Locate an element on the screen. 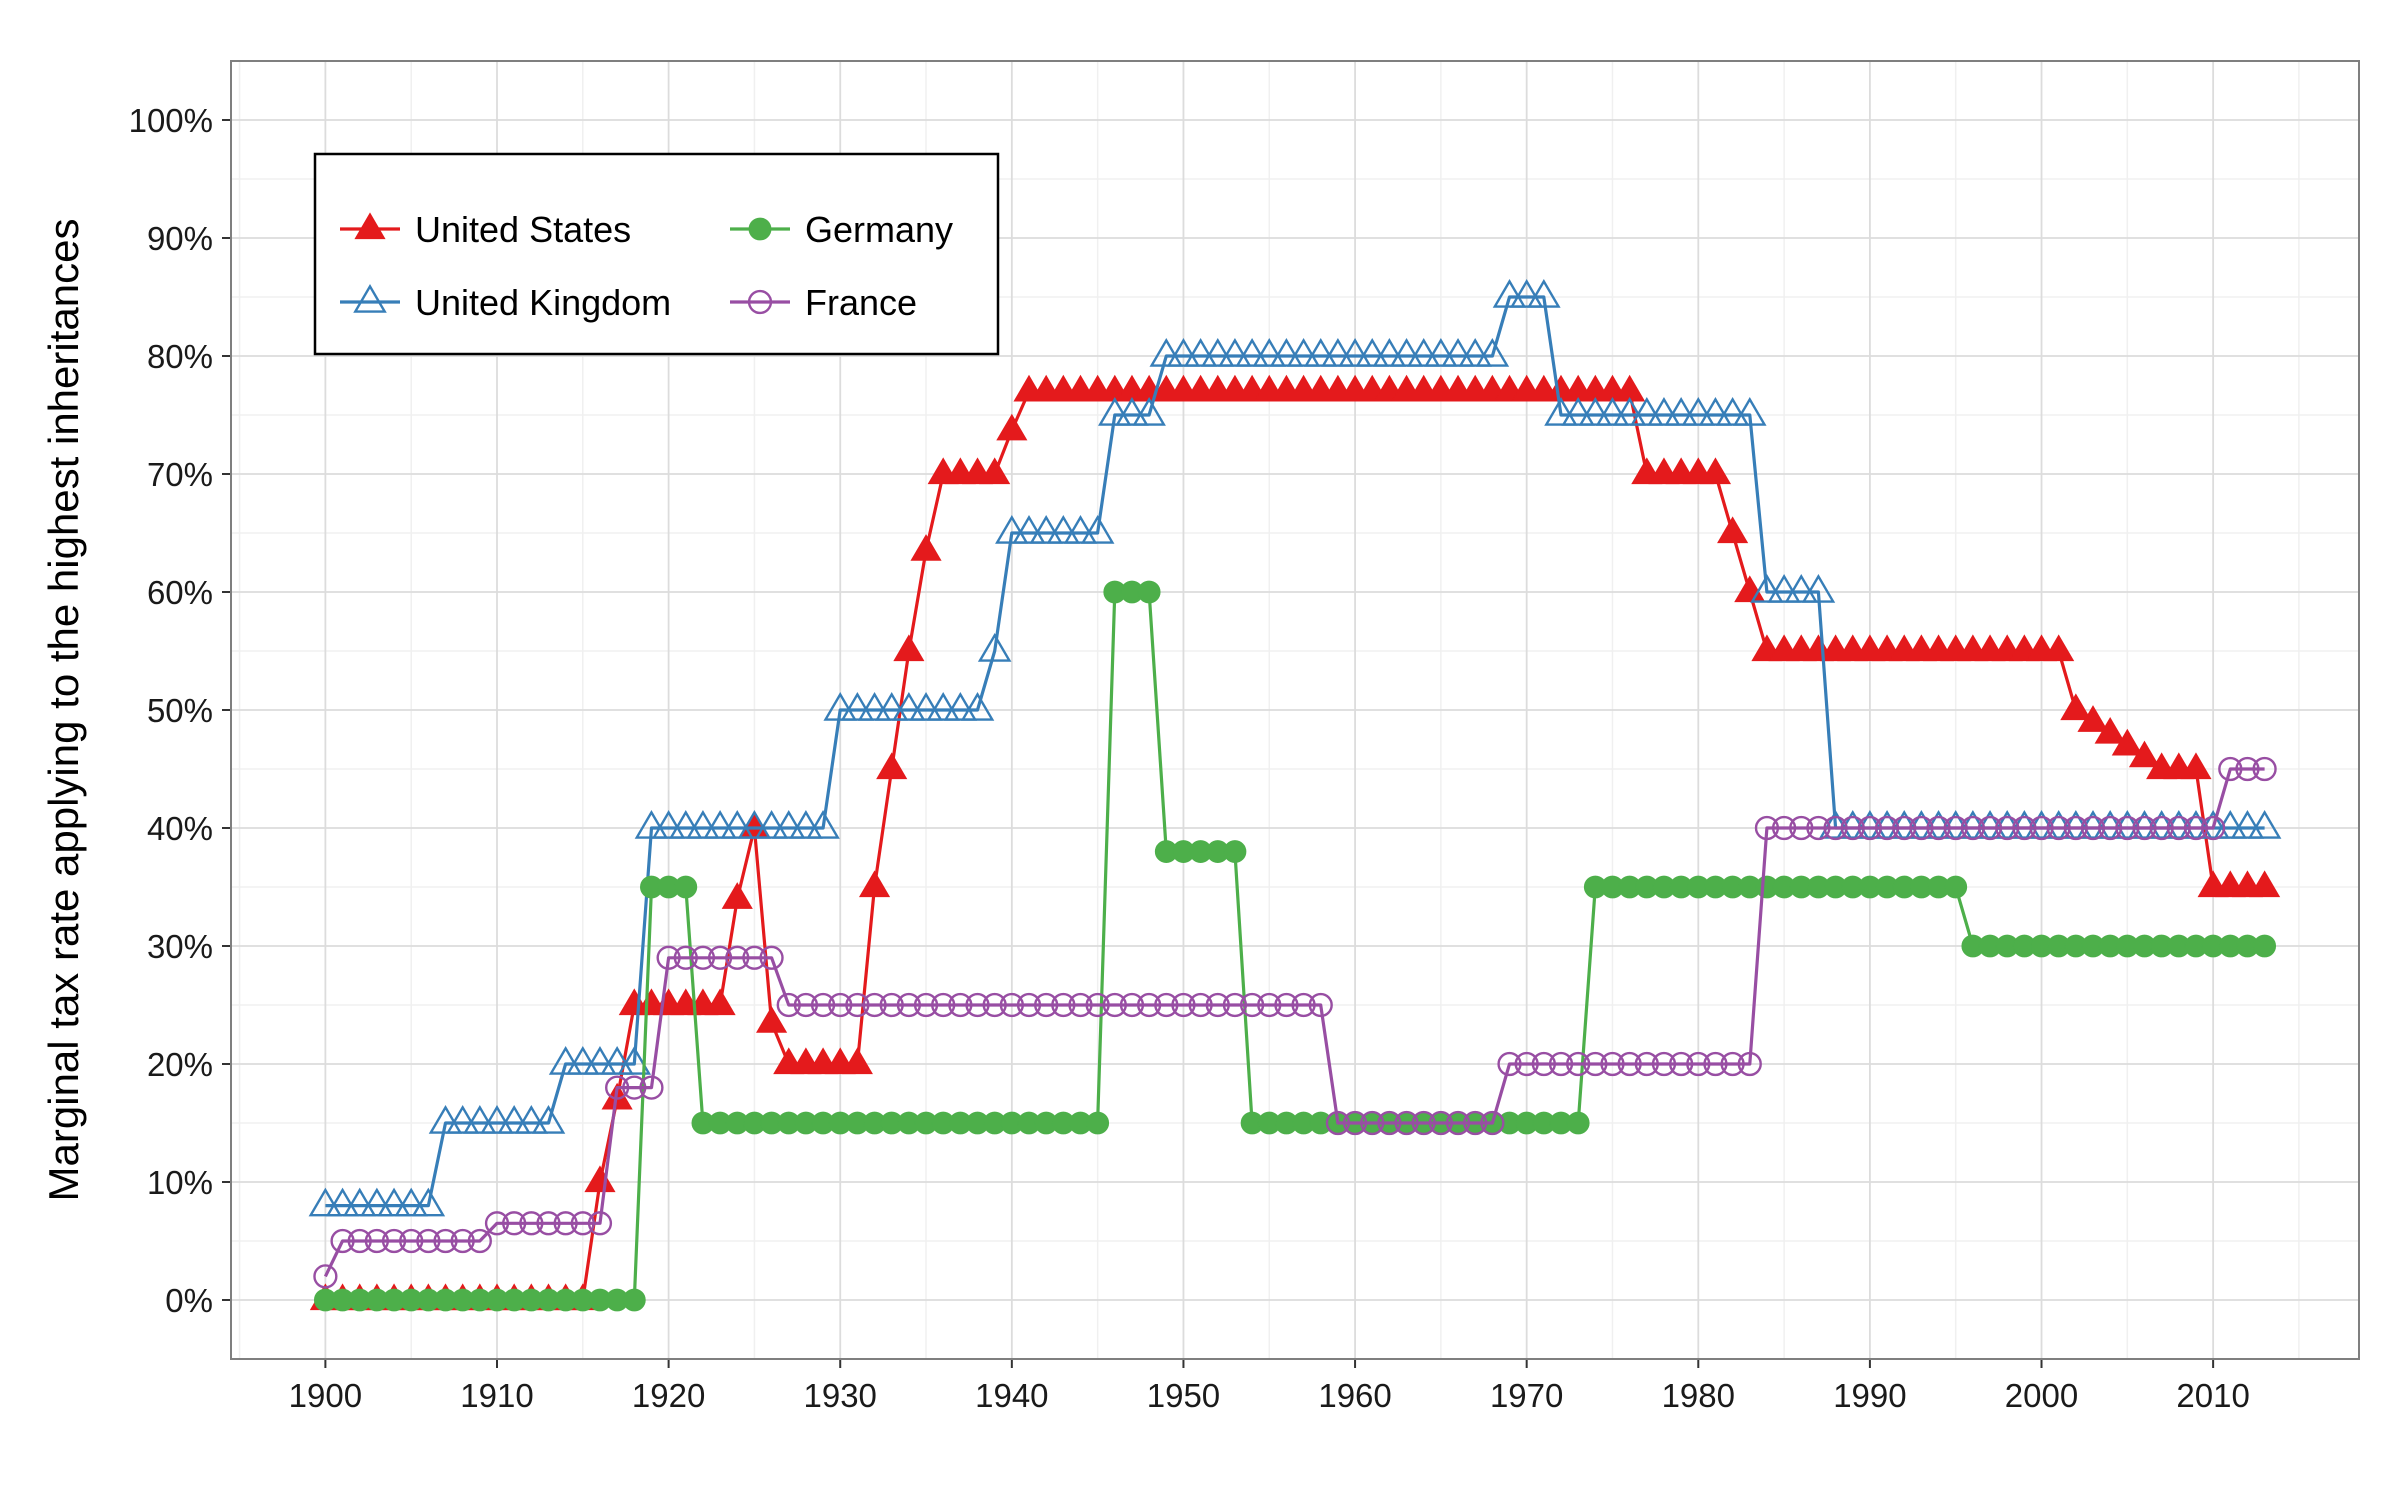  legend-box is located at coordinates (656, 254).